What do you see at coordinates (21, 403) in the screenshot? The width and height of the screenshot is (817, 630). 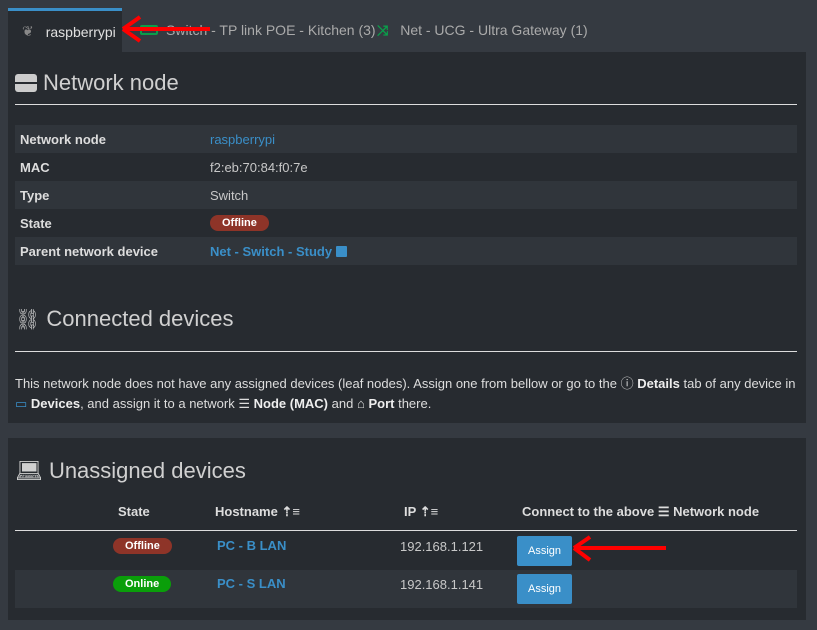 I see `laptop-icon: ▭` at bounding box center [21, 403].